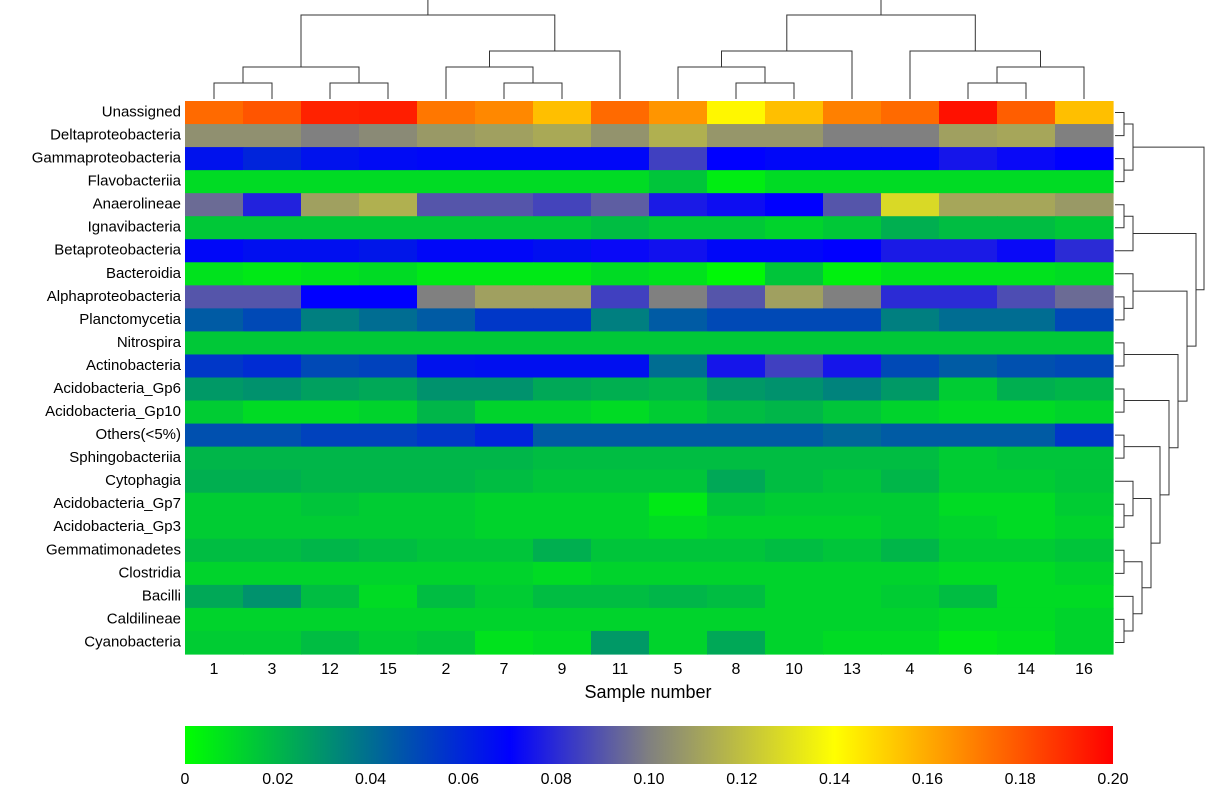  I want to click on colorbar-tick-label: 0.18, so click(1020, 779).